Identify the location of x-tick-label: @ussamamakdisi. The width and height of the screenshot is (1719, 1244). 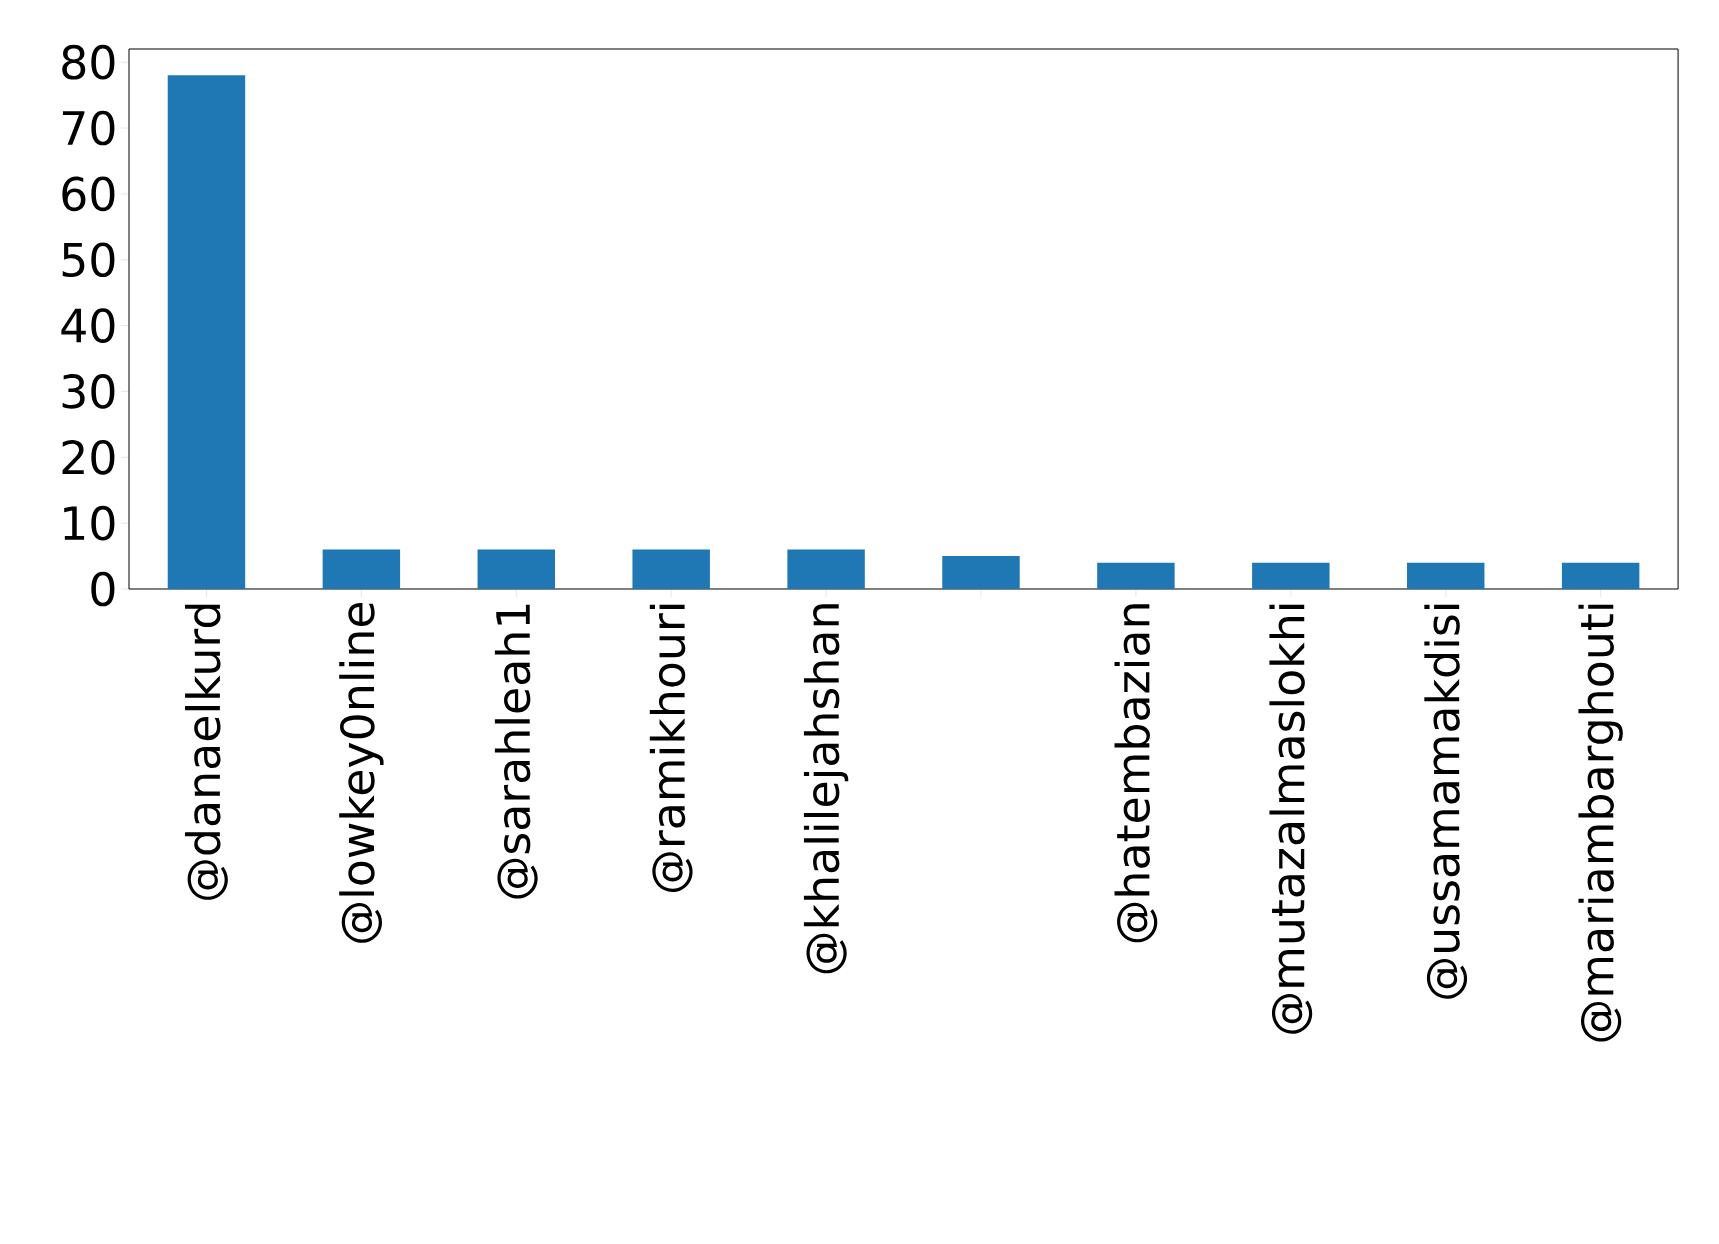
(1446, 801).